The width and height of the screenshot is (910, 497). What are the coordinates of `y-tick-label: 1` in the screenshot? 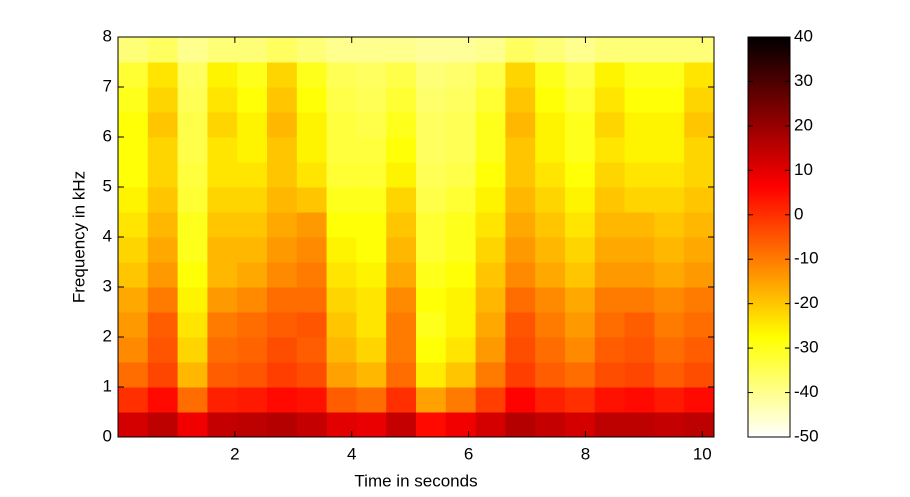 It's located at (107, 385).